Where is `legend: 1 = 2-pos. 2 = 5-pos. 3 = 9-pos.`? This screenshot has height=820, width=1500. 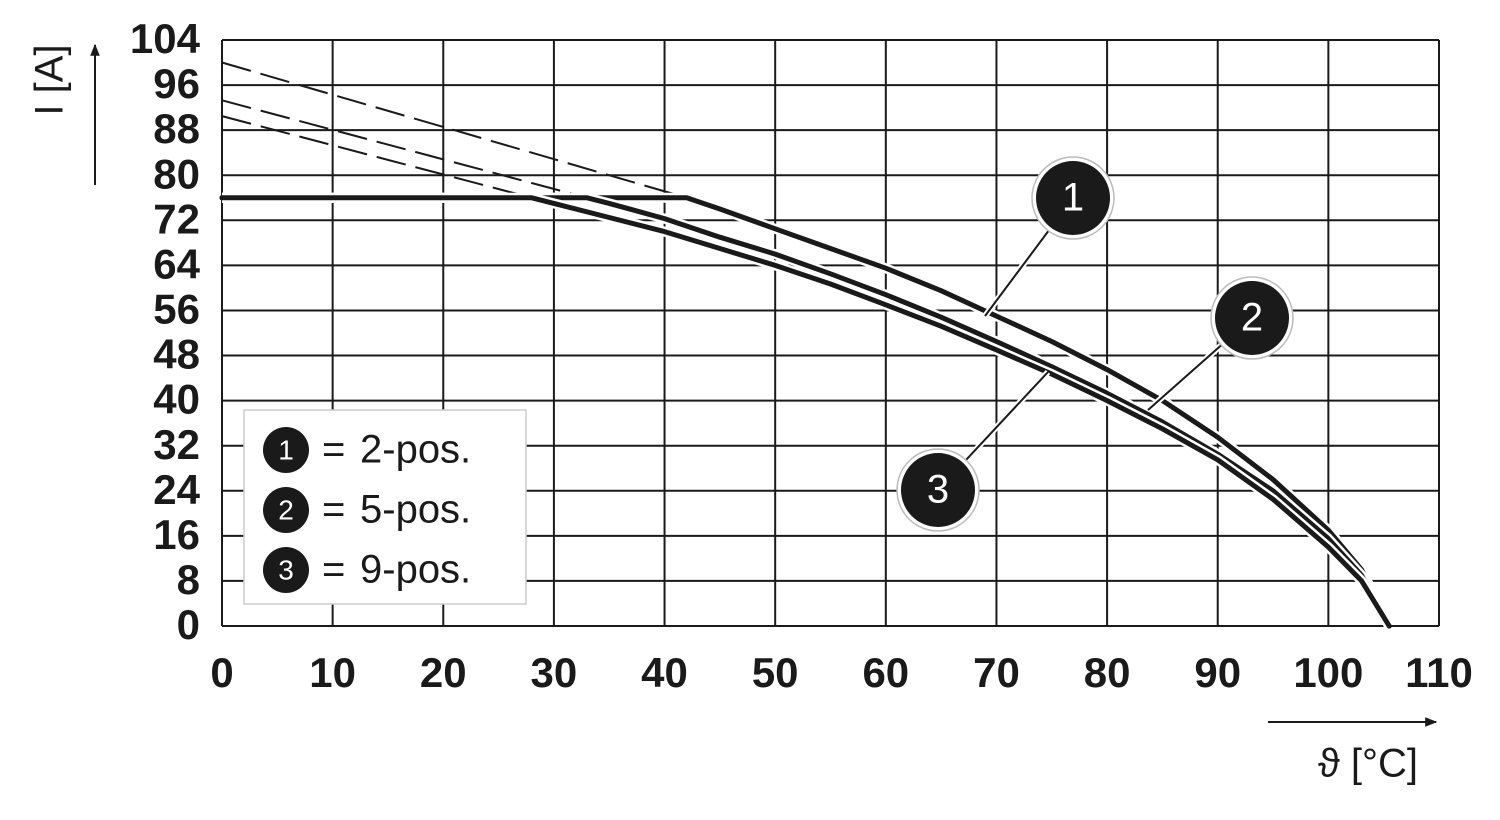 legend: 1 = 2-pos. 2 = 5-pos. 3 = 9-pos. is located at coordinates (385, 507).